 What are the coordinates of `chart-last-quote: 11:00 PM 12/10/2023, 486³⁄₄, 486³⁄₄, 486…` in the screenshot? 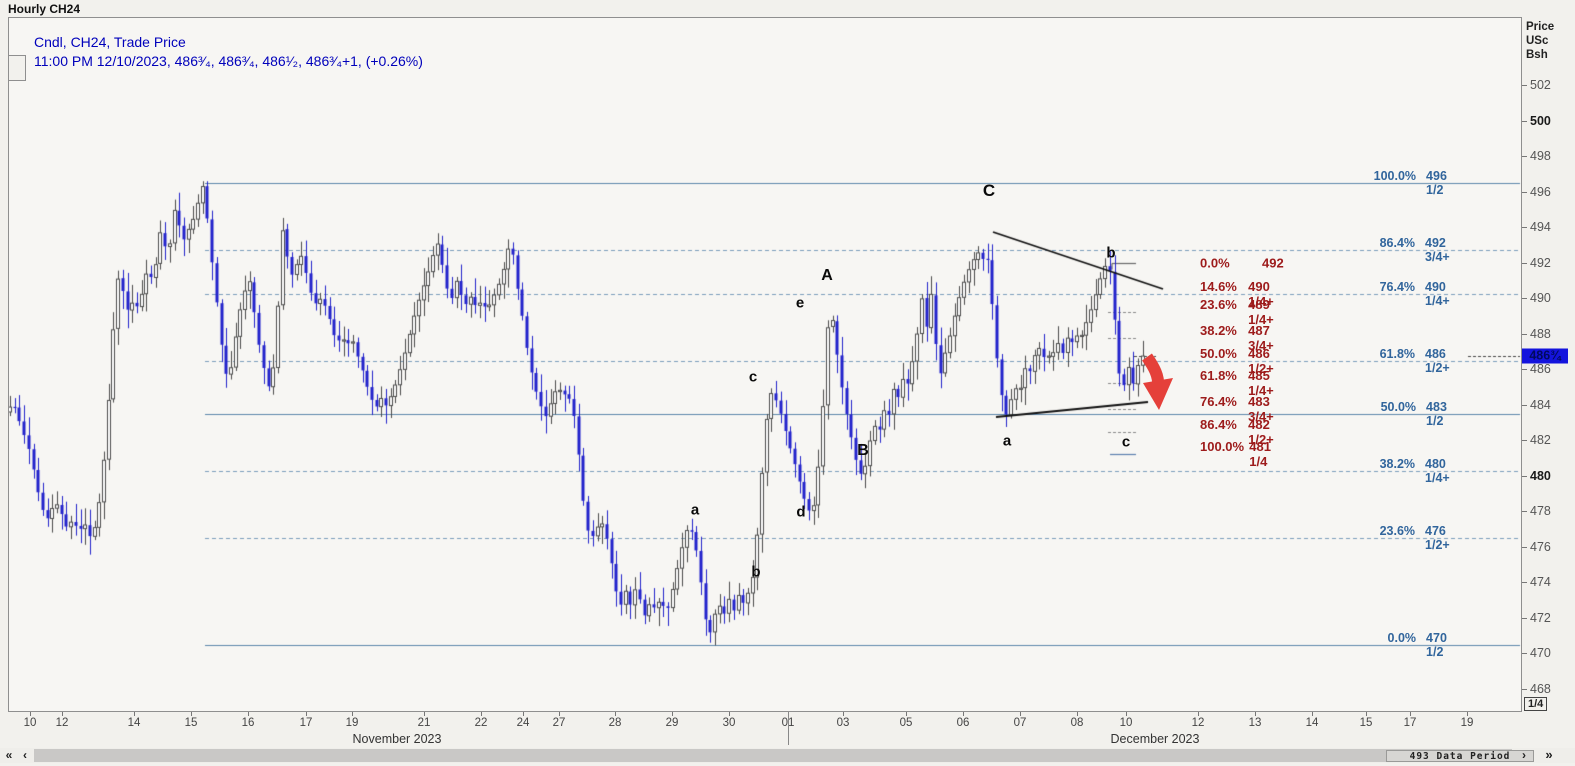 It's located at (228, 61).